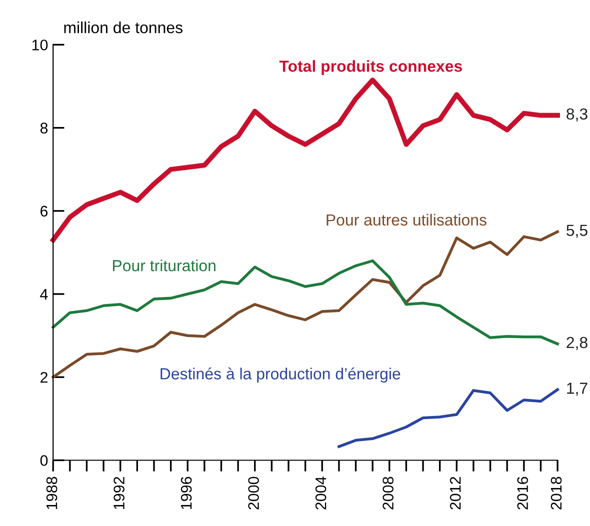 The height and width of the screenshot is (526, 590). Describe the element at coordinates (577, 231) in the screenshot. I see `data-label: 5,5` at that location.